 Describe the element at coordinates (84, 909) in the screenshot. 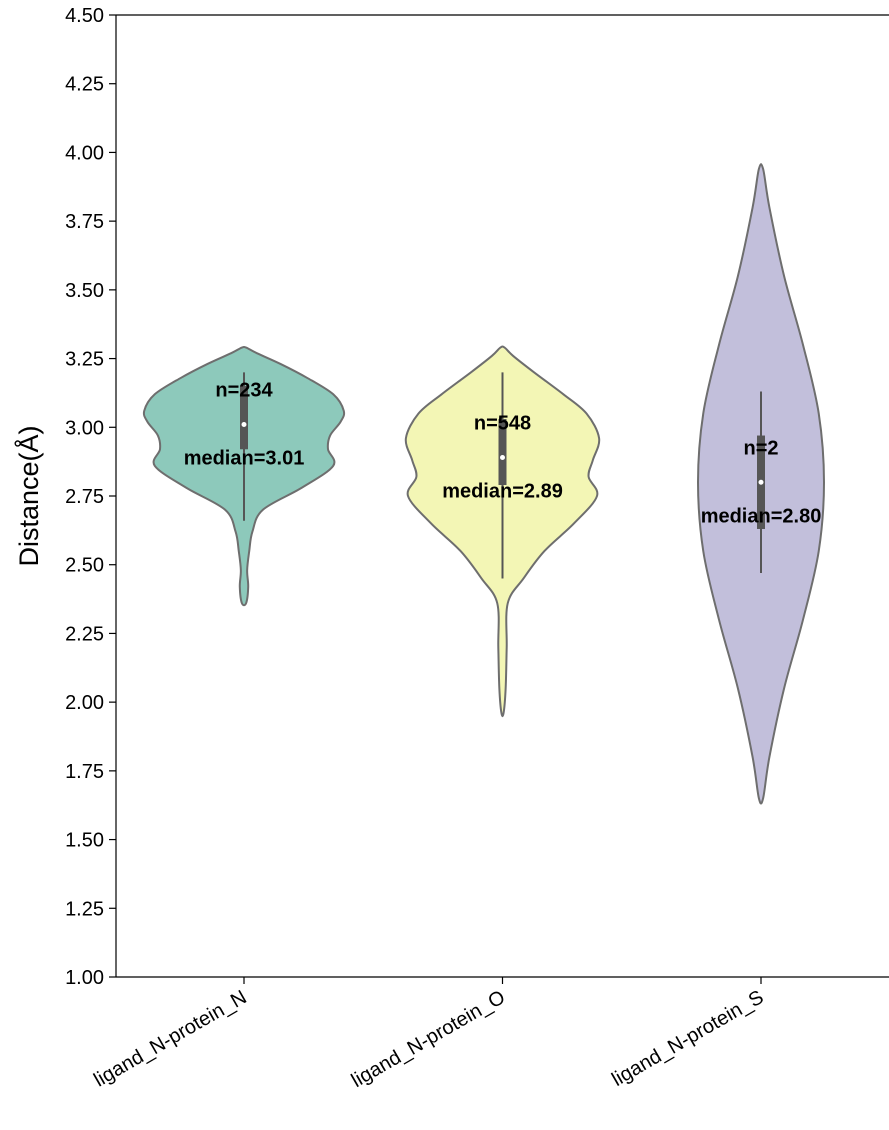

I see `y-tick-label: 1.25` at that location.